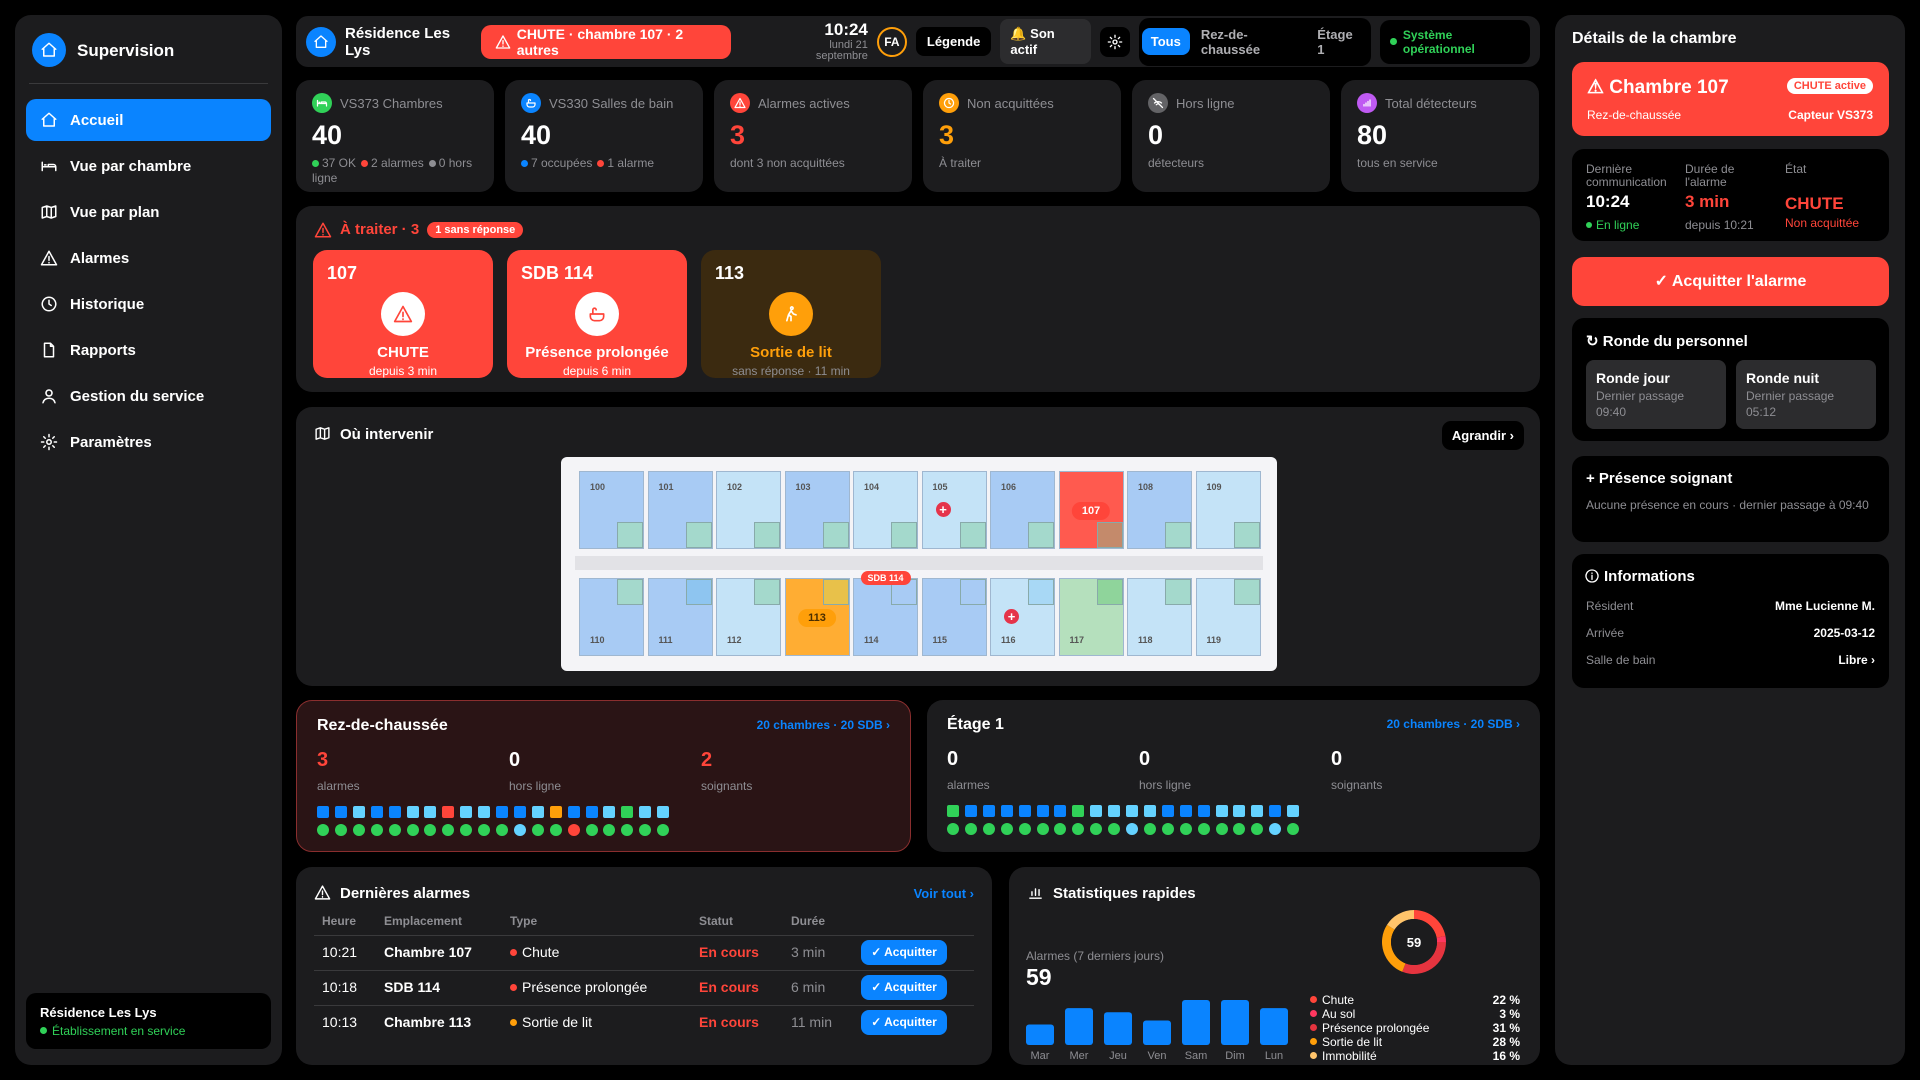 Image resolution: width=1920 pixels, height=1080 pixels. What do you see at coordinates (148, 304) in the screenshot?
I see `nav-item: Historique` at bounding box center [148, 304].